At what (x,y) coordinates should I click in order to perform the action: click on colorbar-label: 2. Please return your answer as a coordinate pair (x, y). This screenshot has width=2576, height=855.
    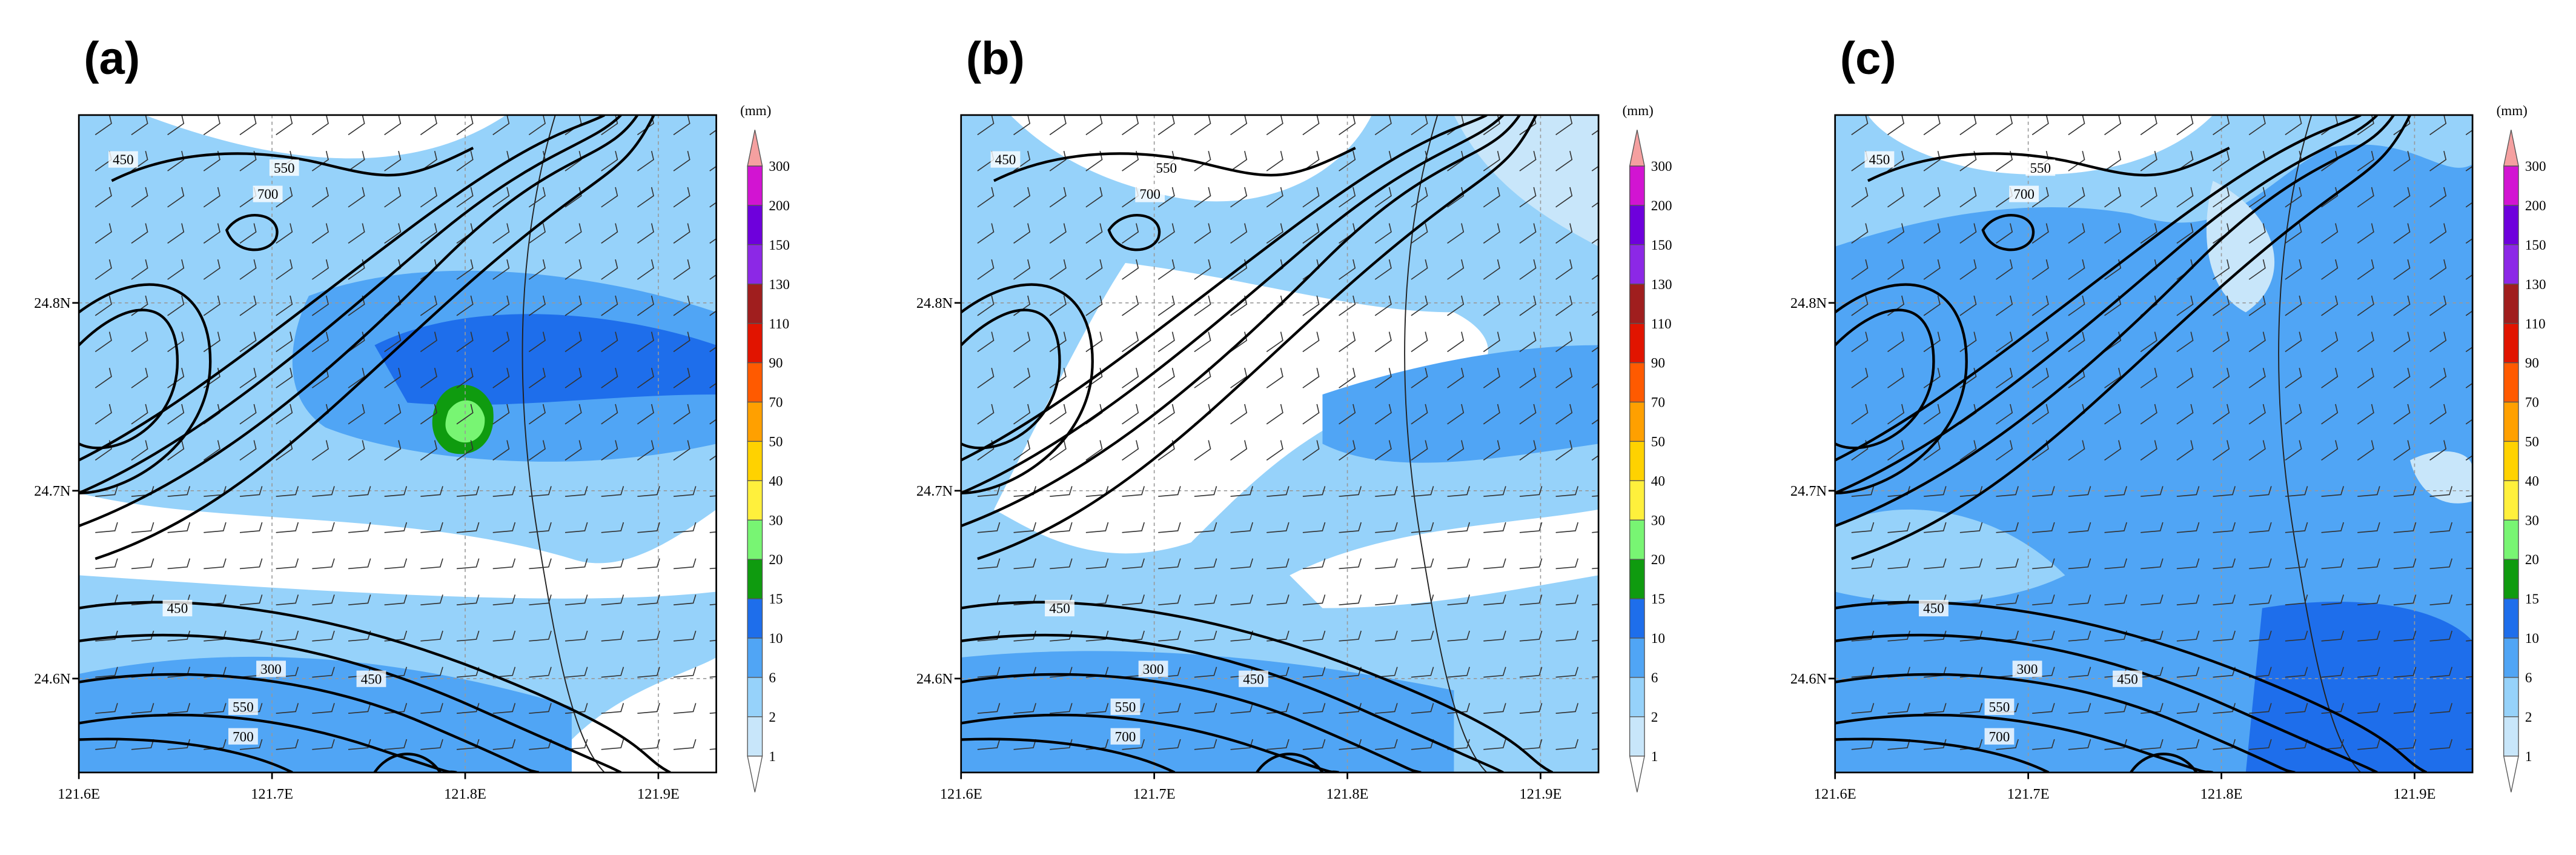
    Looking at the image, I should click on (2528, 717).